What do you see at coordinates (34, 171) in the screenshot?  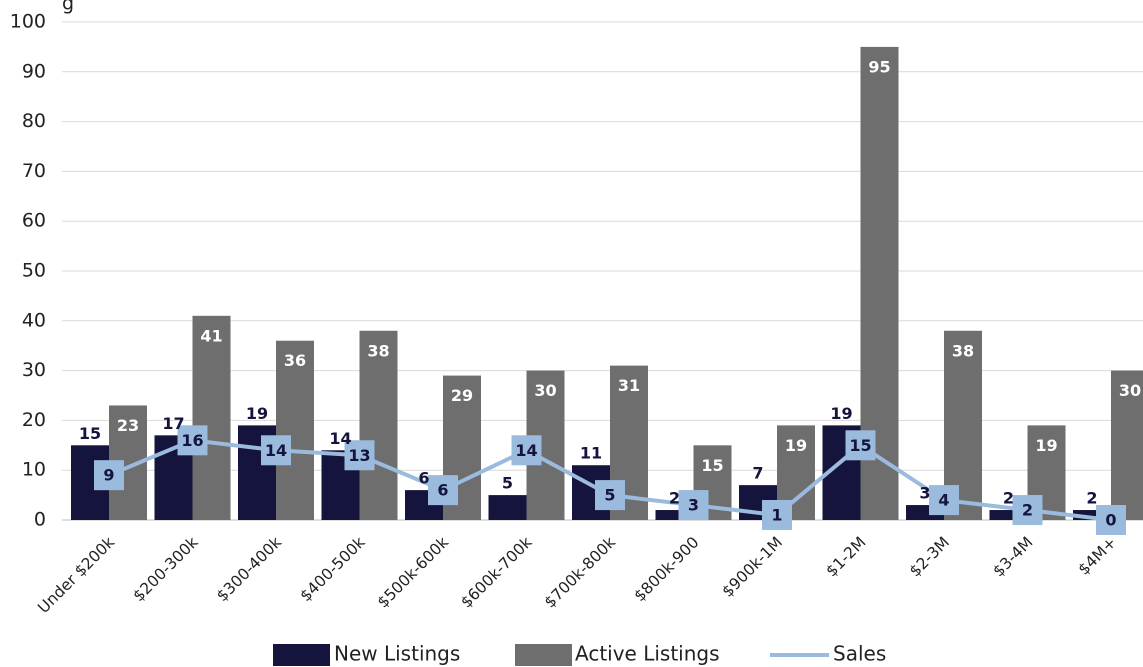 I see `y-tick-label: 70` at bounding box center [34, 171].